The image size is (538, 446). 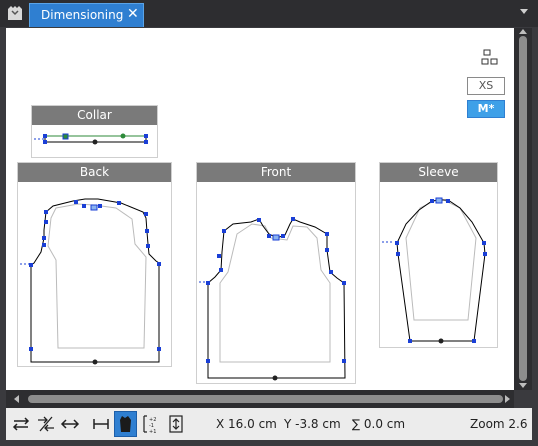 I want to click on size-button-m: M*, so click(x=486, y=109).